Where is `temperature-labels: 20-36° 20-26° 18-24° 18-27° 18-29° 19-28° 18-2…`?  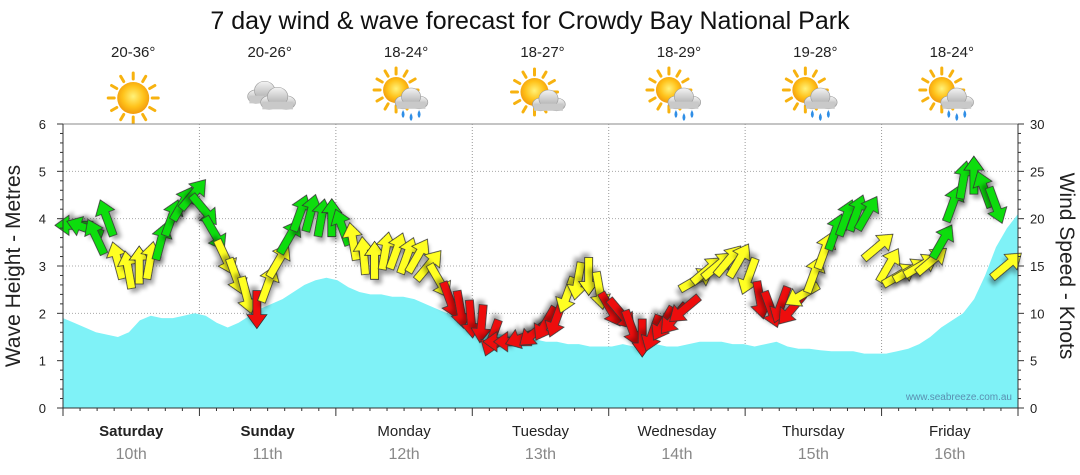 temperature-labels: 20-36° 20-26° 18-24° 18-27° 18-29° 19-28° 18-2… is located at coordinates (542, 52).